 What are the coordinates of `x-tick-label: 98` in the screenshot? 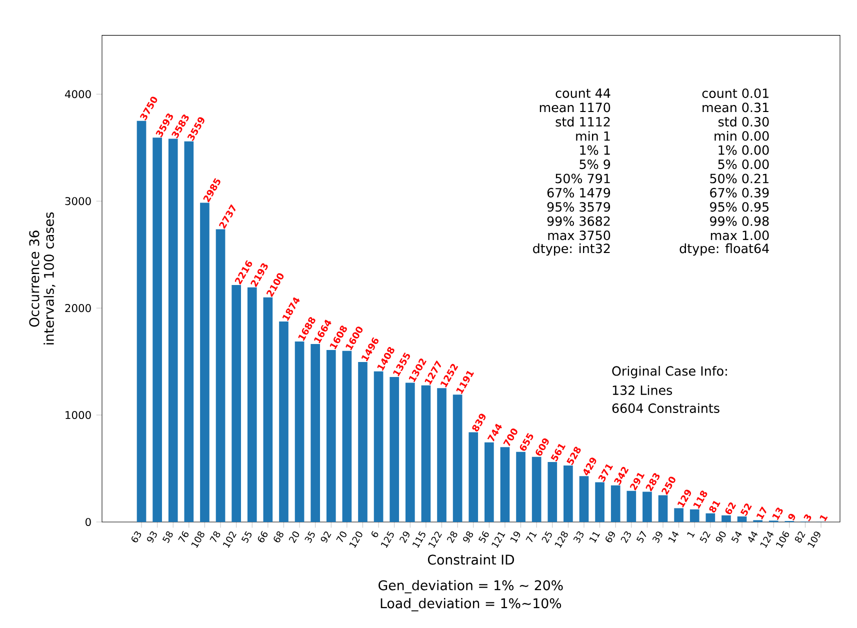 It's located at (468, 537).